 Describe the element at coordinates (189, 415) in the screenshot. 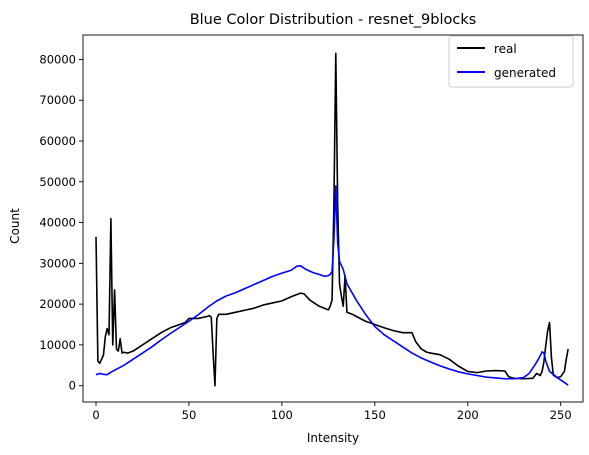

I see `x-tick-label: 50` at that location.